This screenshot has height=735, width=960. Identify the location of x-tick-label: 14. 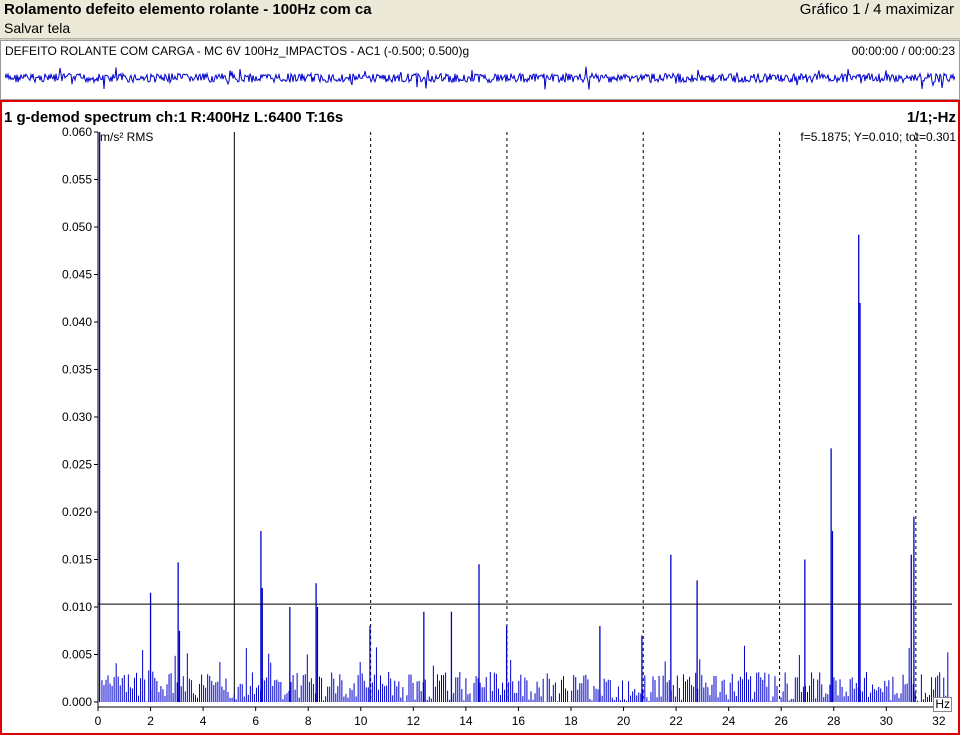
(466, 721).